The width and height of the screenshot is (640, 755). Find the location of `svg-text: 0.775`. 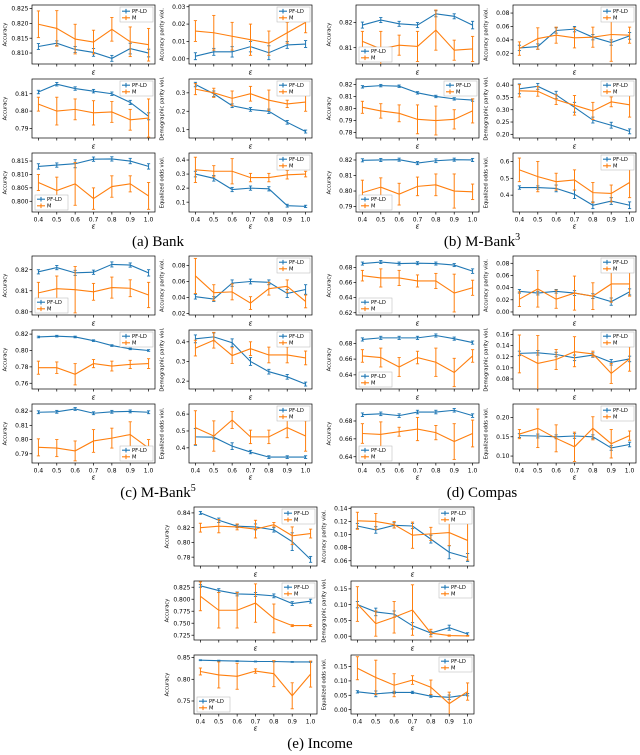

svg-text: 0.775 is located at coordinates (181, 611).